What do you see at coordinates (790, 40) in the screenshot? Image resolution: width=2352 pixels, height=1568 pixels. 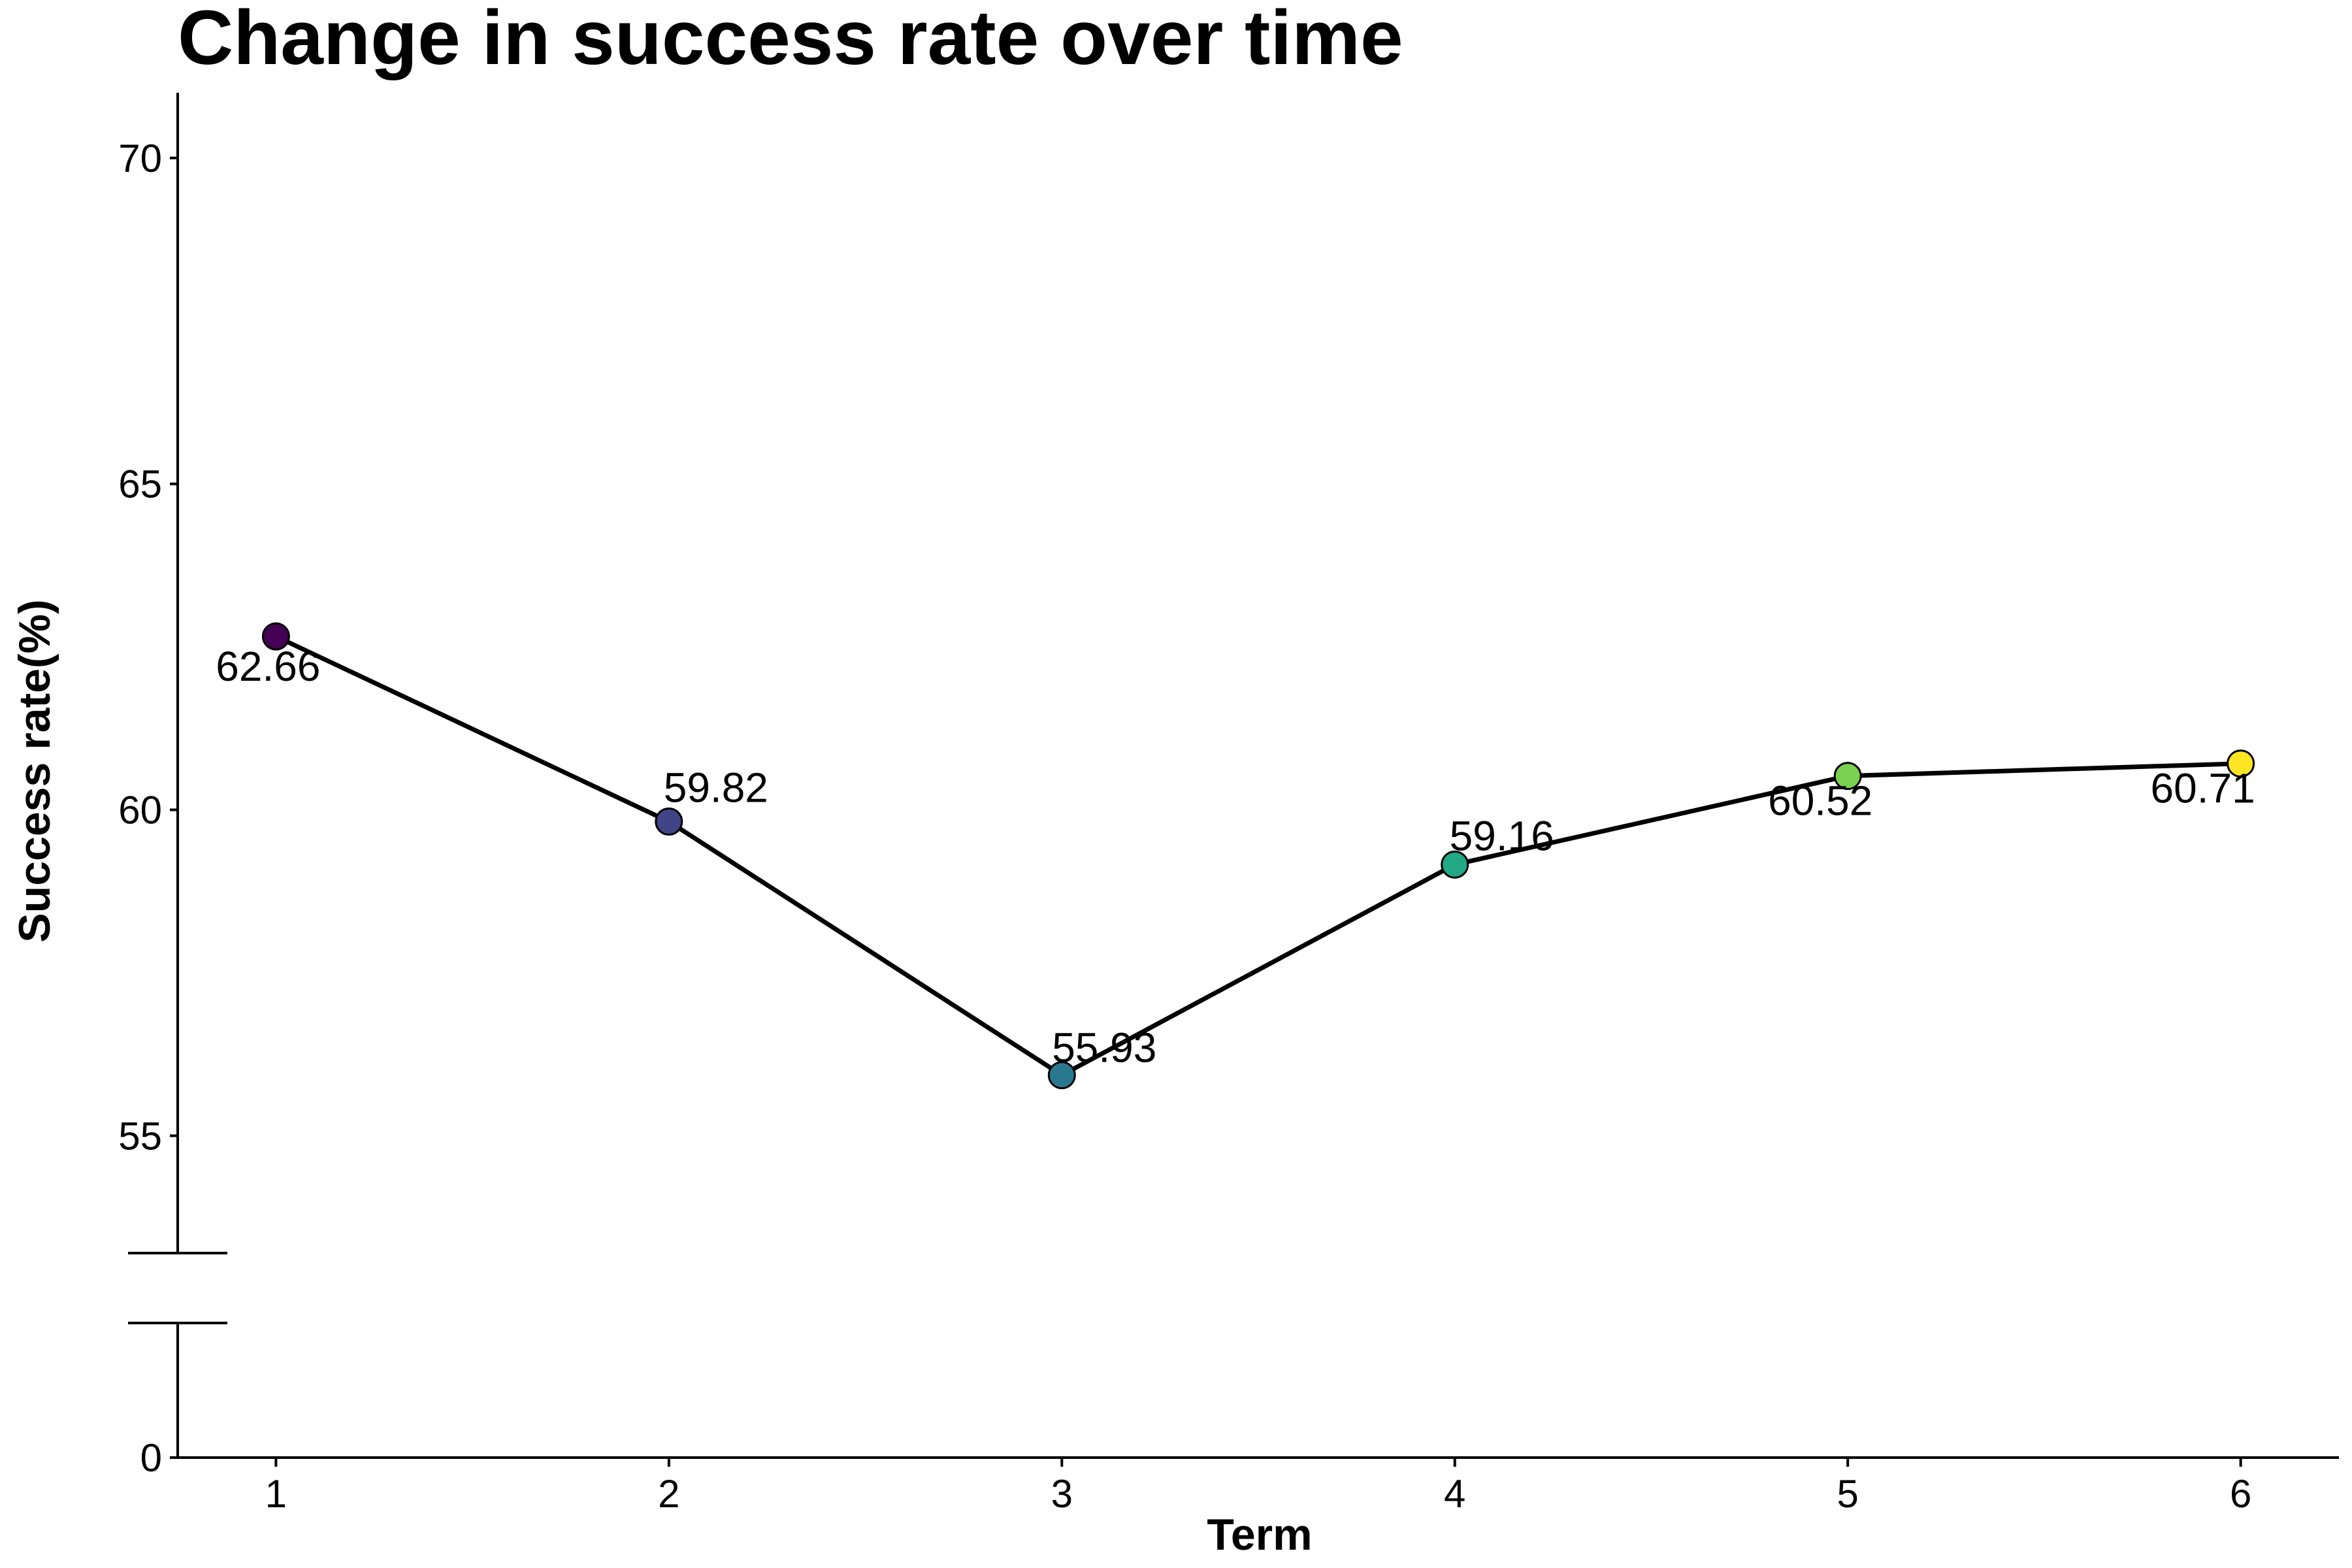 I see `chart-title: Change in success rate over time` at bounding box center [790, 40].